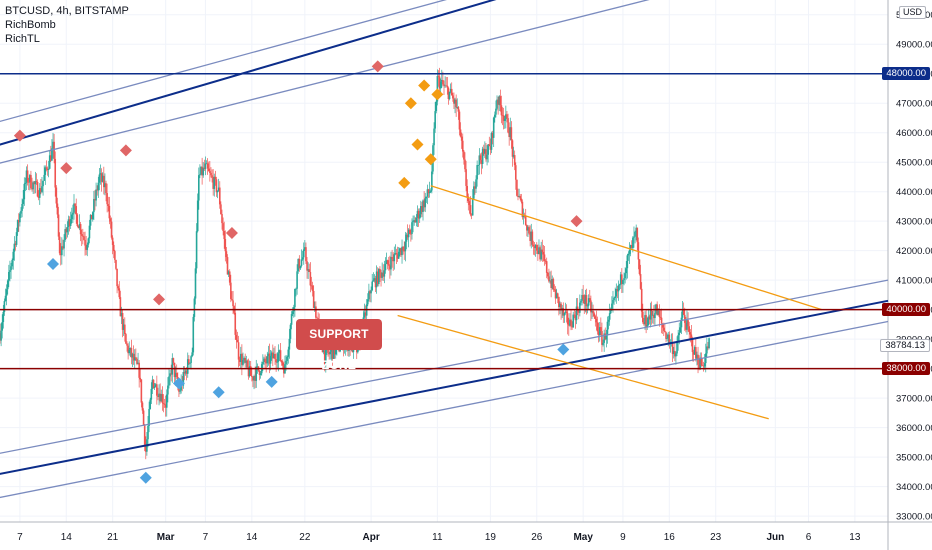  I want to click on currency-label: USD, so click(912, 12).